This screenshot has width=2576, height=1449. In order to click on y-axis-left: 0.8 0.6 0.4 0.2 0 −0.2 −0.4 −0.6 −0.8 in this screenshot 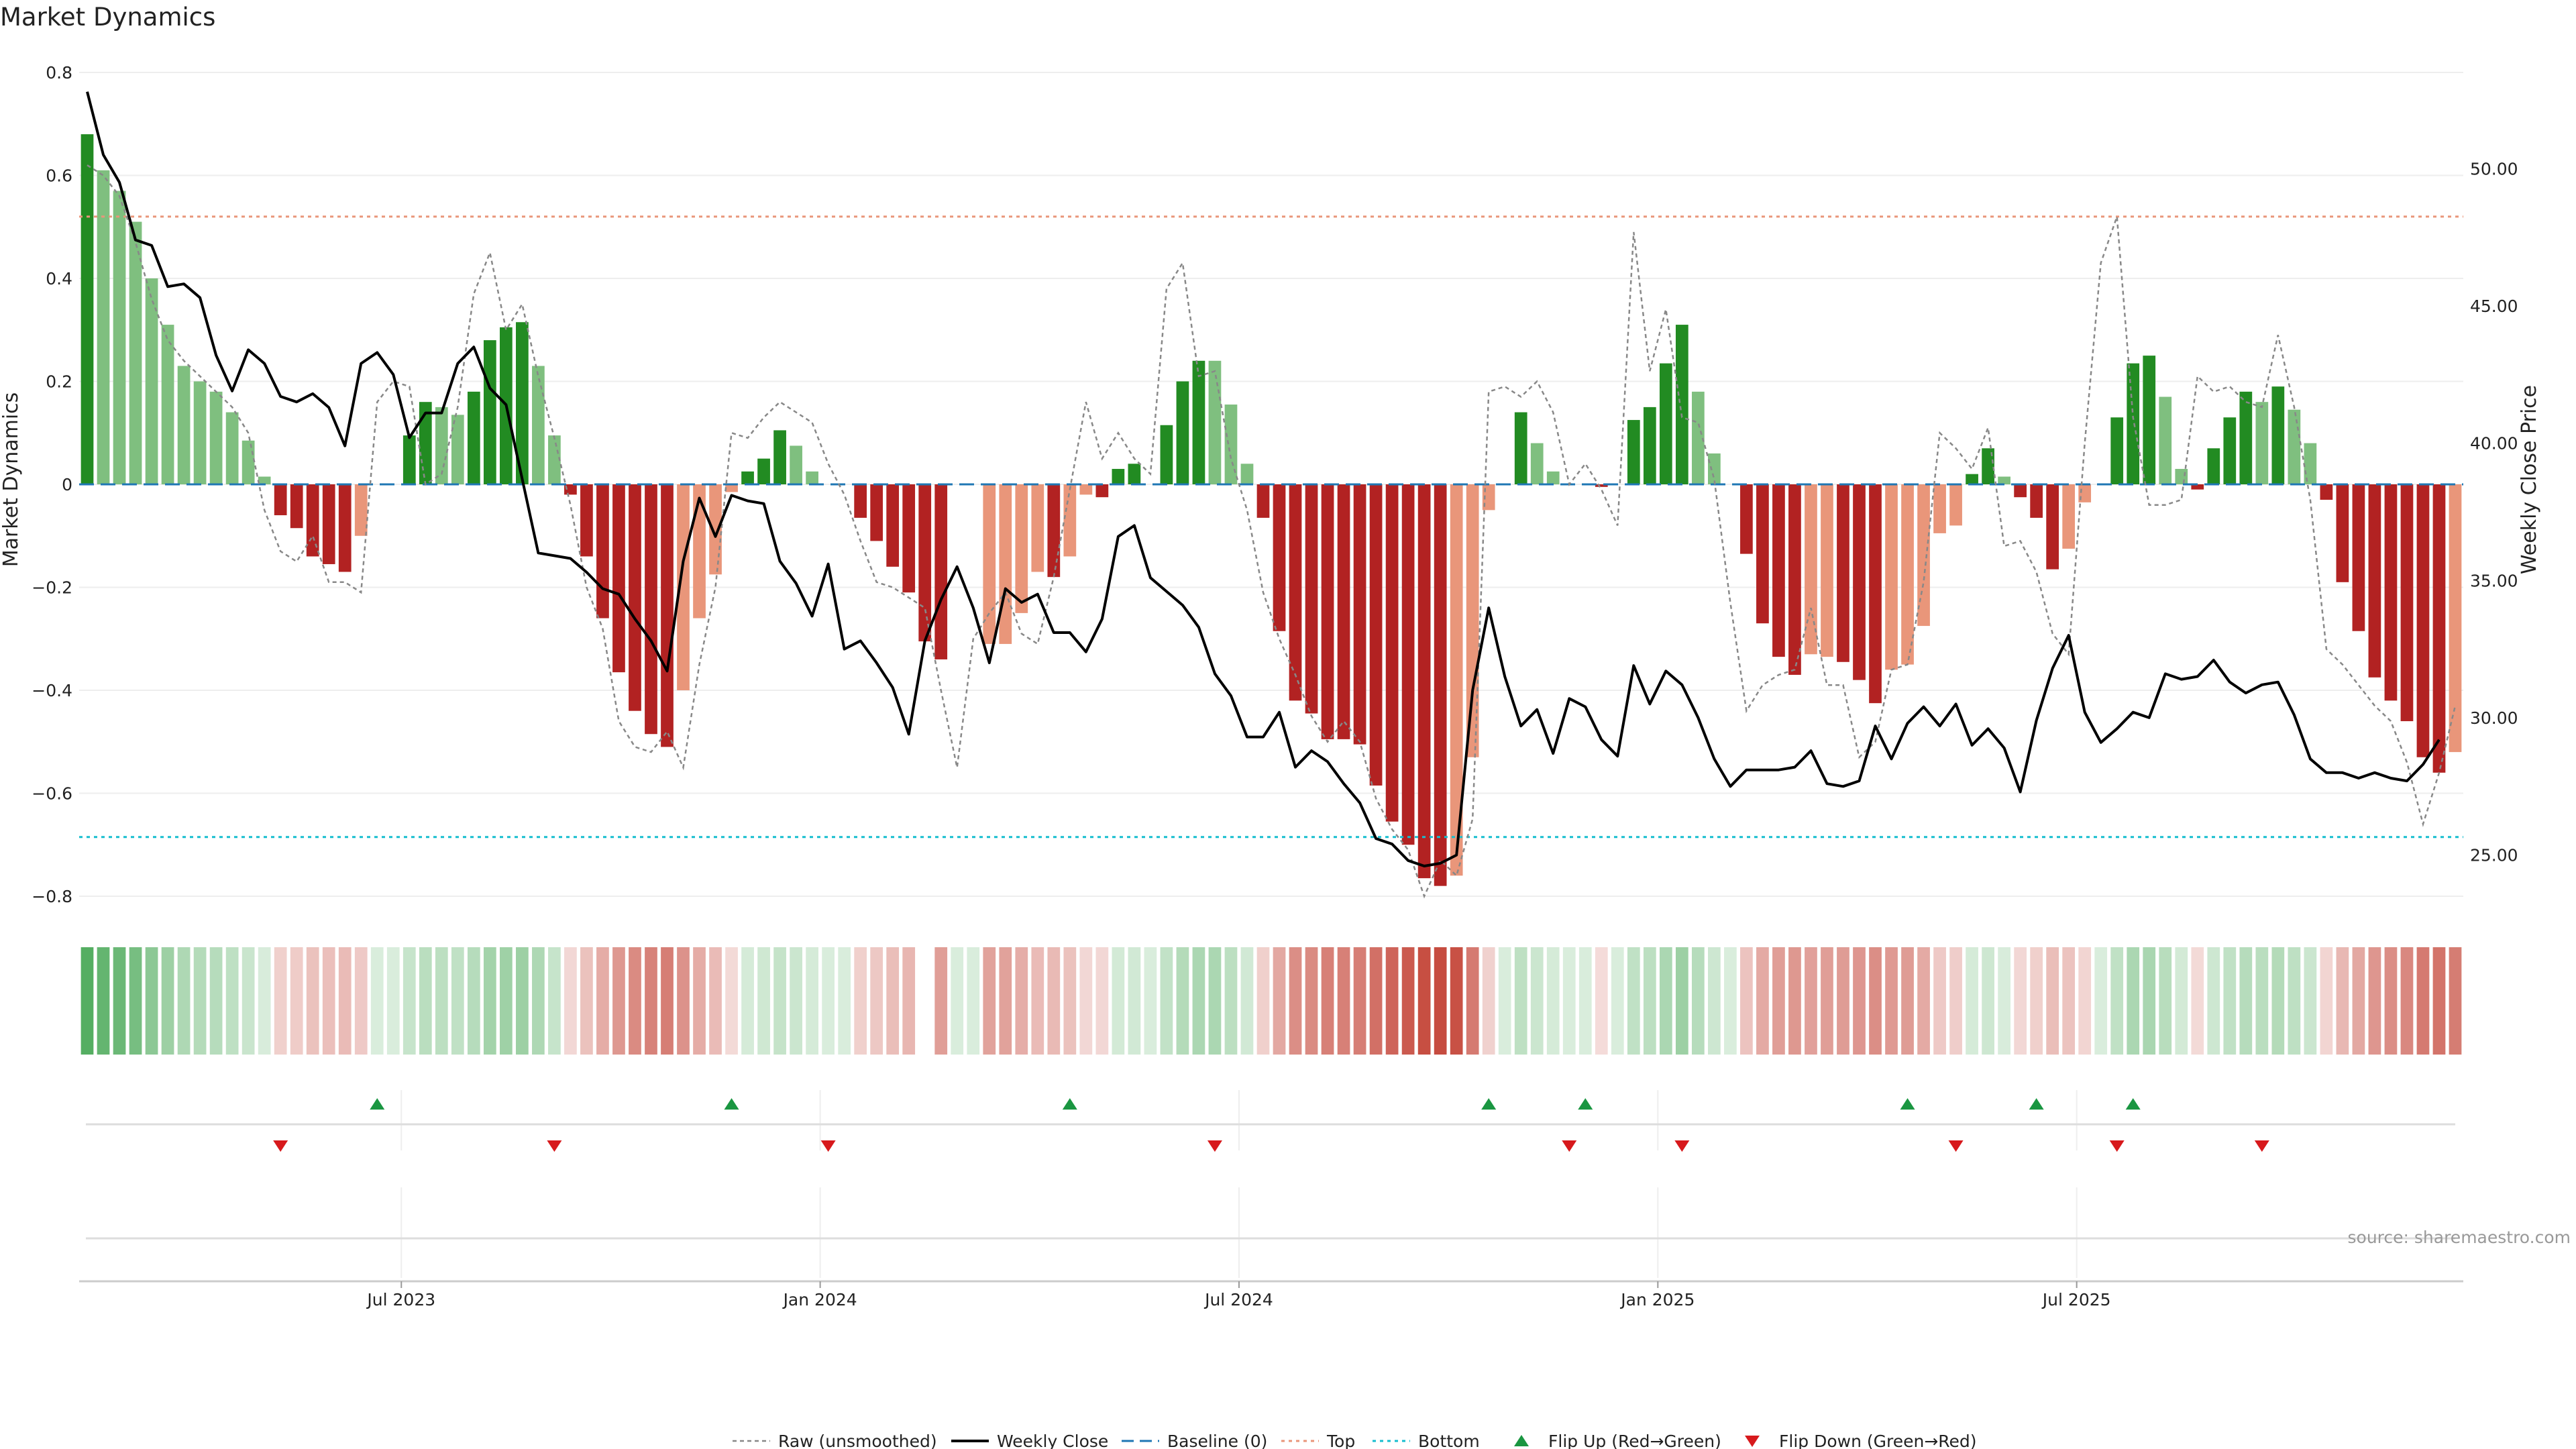, I will do `click(52, 484)`.